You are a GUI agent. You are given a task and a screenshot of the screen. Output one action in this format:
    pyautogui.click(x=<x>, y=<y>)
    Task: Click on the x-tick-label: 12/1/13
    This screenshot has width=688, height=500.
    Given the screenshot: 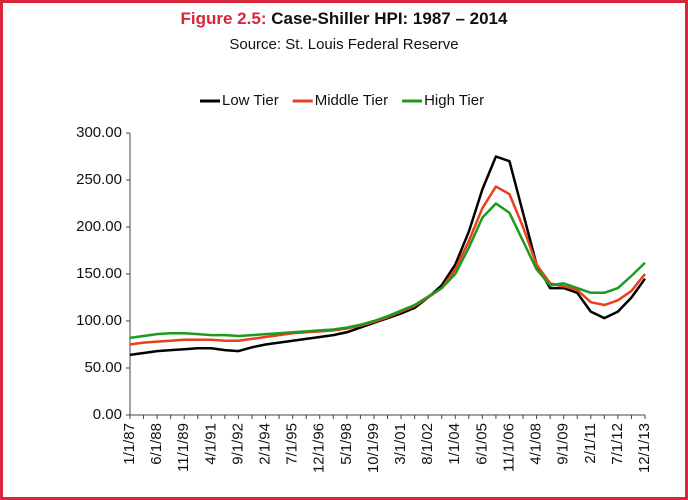 What is the action you would take?
    pyautogui.click(x=644, y=448)
    